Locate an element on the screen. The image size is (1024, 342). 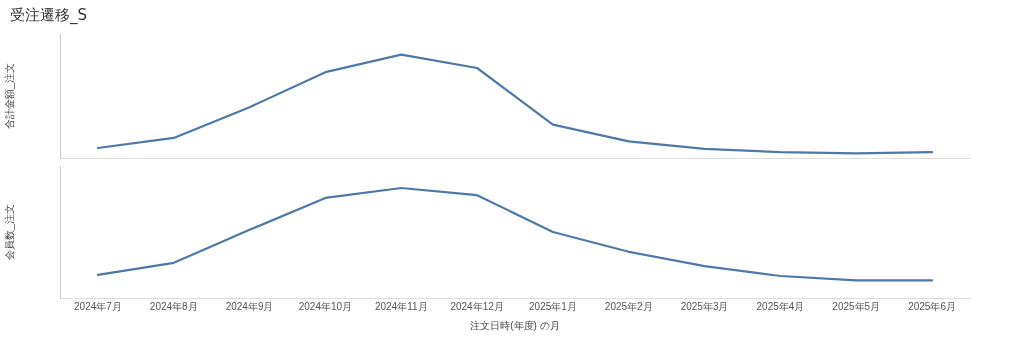
x-tick-label: 2024年10月 is located at coordinates (325, 306).